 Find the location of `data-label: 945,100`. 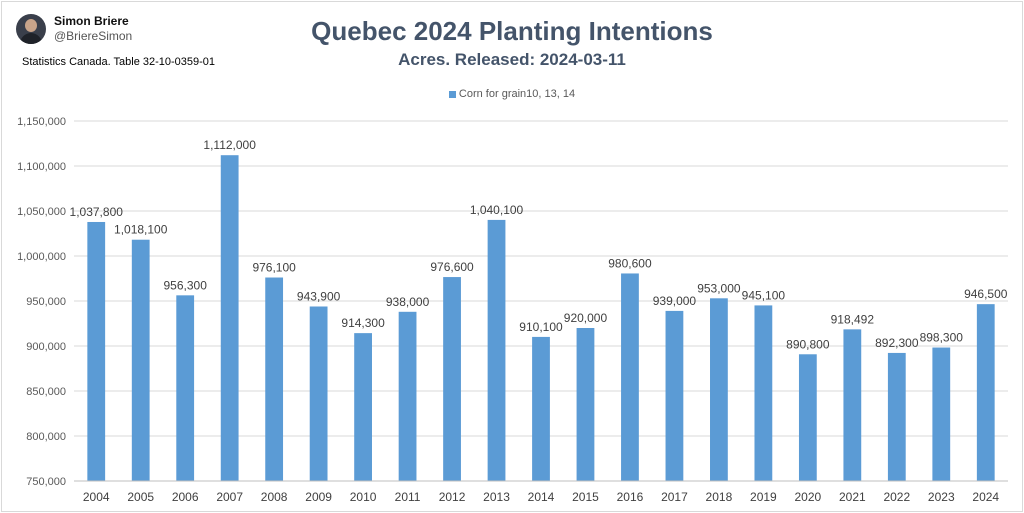

data-label: 945,100 is located at coordinates (764, 295).